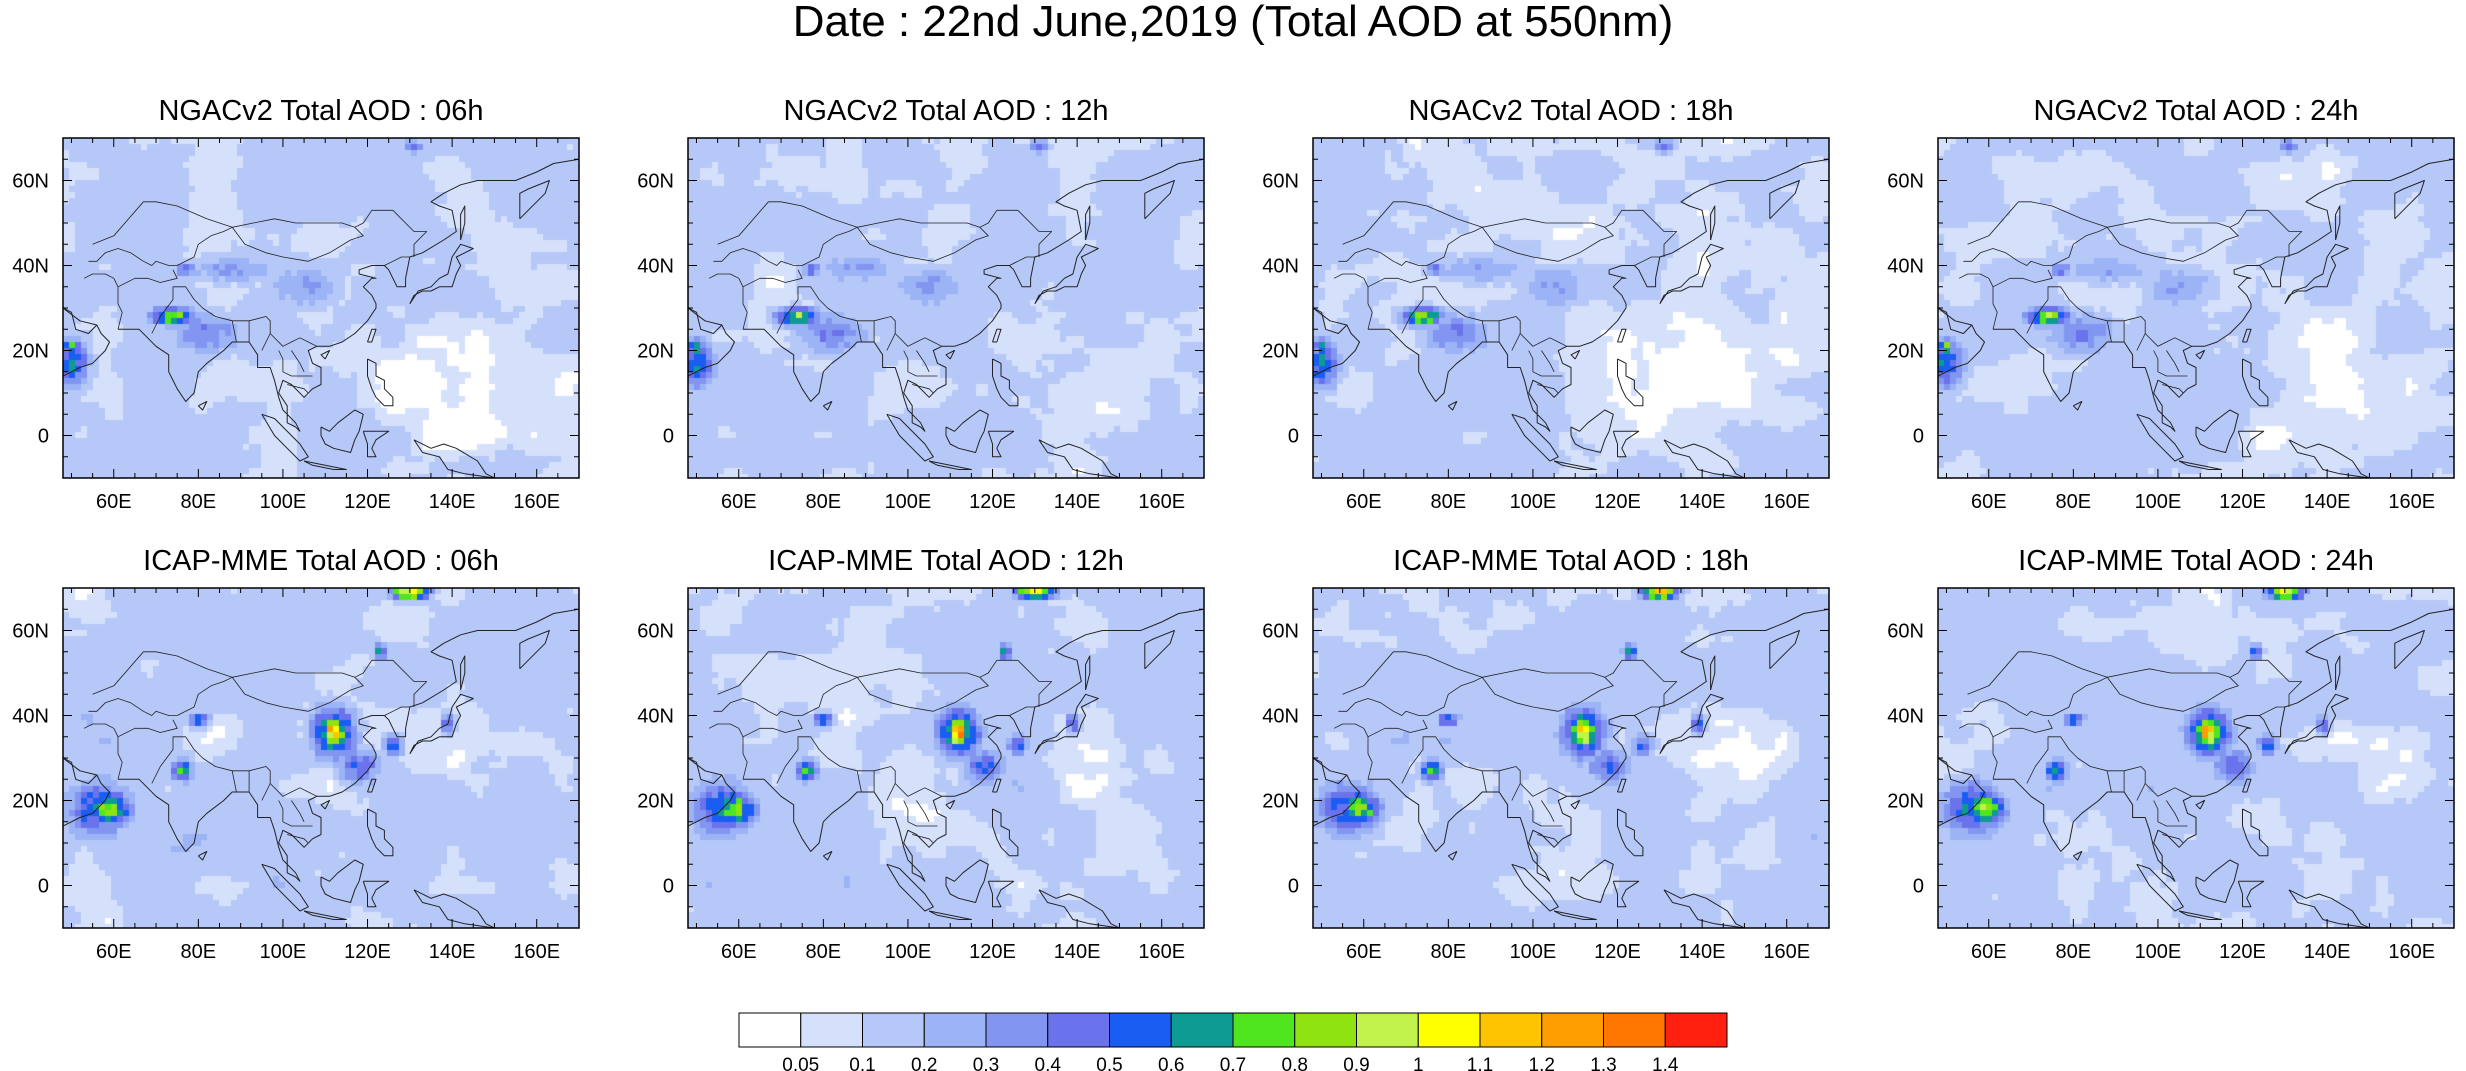 The width and height of the screenshot is (2466, 1071). What do you see at coordinates (1570, 111) in the screenshot?
I see `panel-title: NGACv2 Total AOD : 18h` at bounding box center [1570, 111].